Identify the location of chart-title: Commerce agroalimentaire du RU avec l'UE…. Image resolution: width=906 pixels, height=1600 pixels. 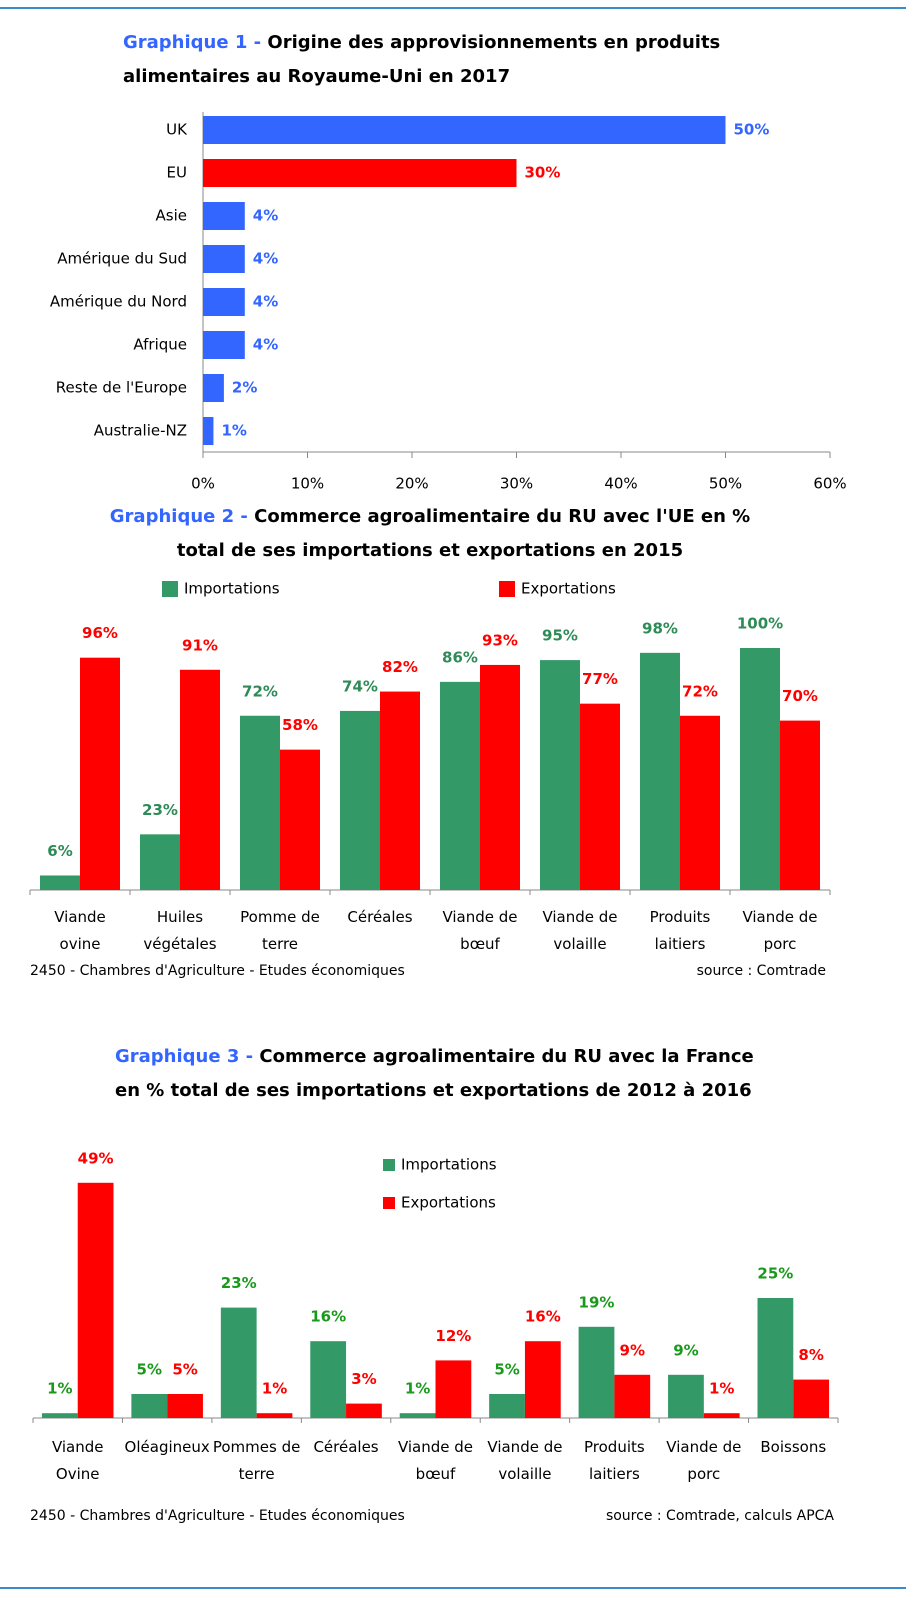
(463, 533).